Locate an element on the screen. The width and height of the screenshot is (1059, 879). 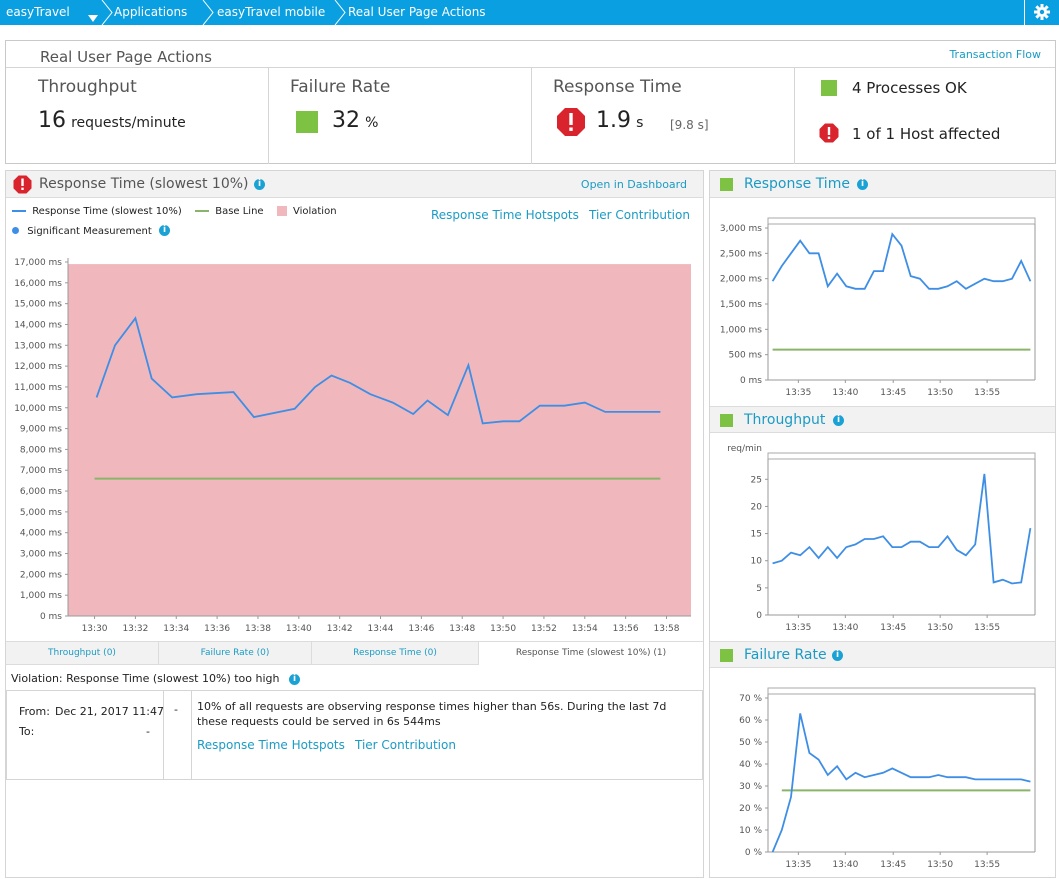
tab-response-time: Response Time (0) is located at coordinates (395, 653).